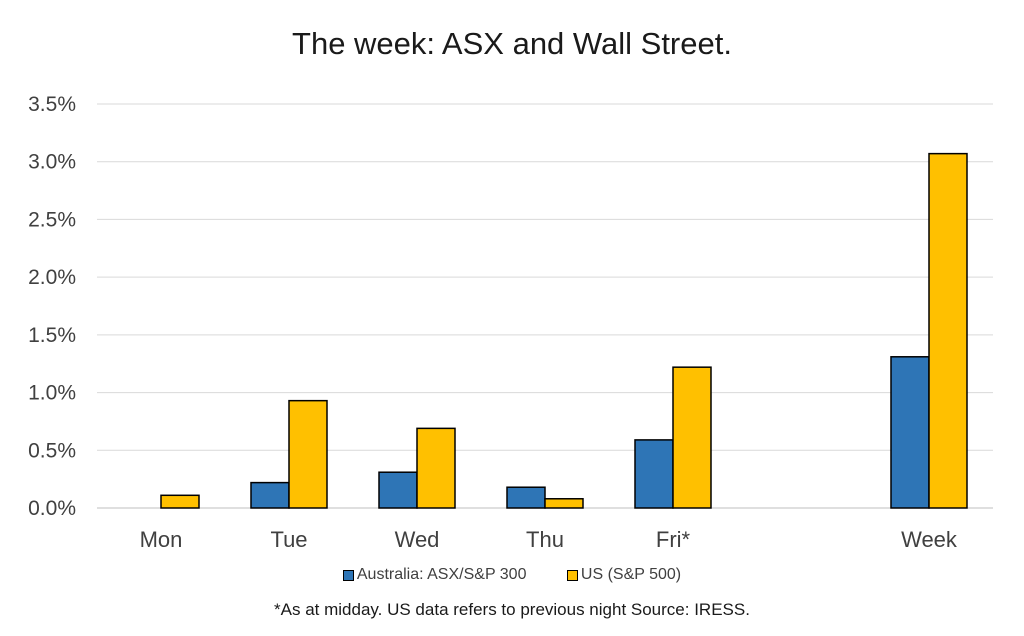 The image size is (1024, 636). Describe the element at coordinates (512, 43) in the screenshot. I see `chart-title: The week: ASX and Wall Street.` at that location.